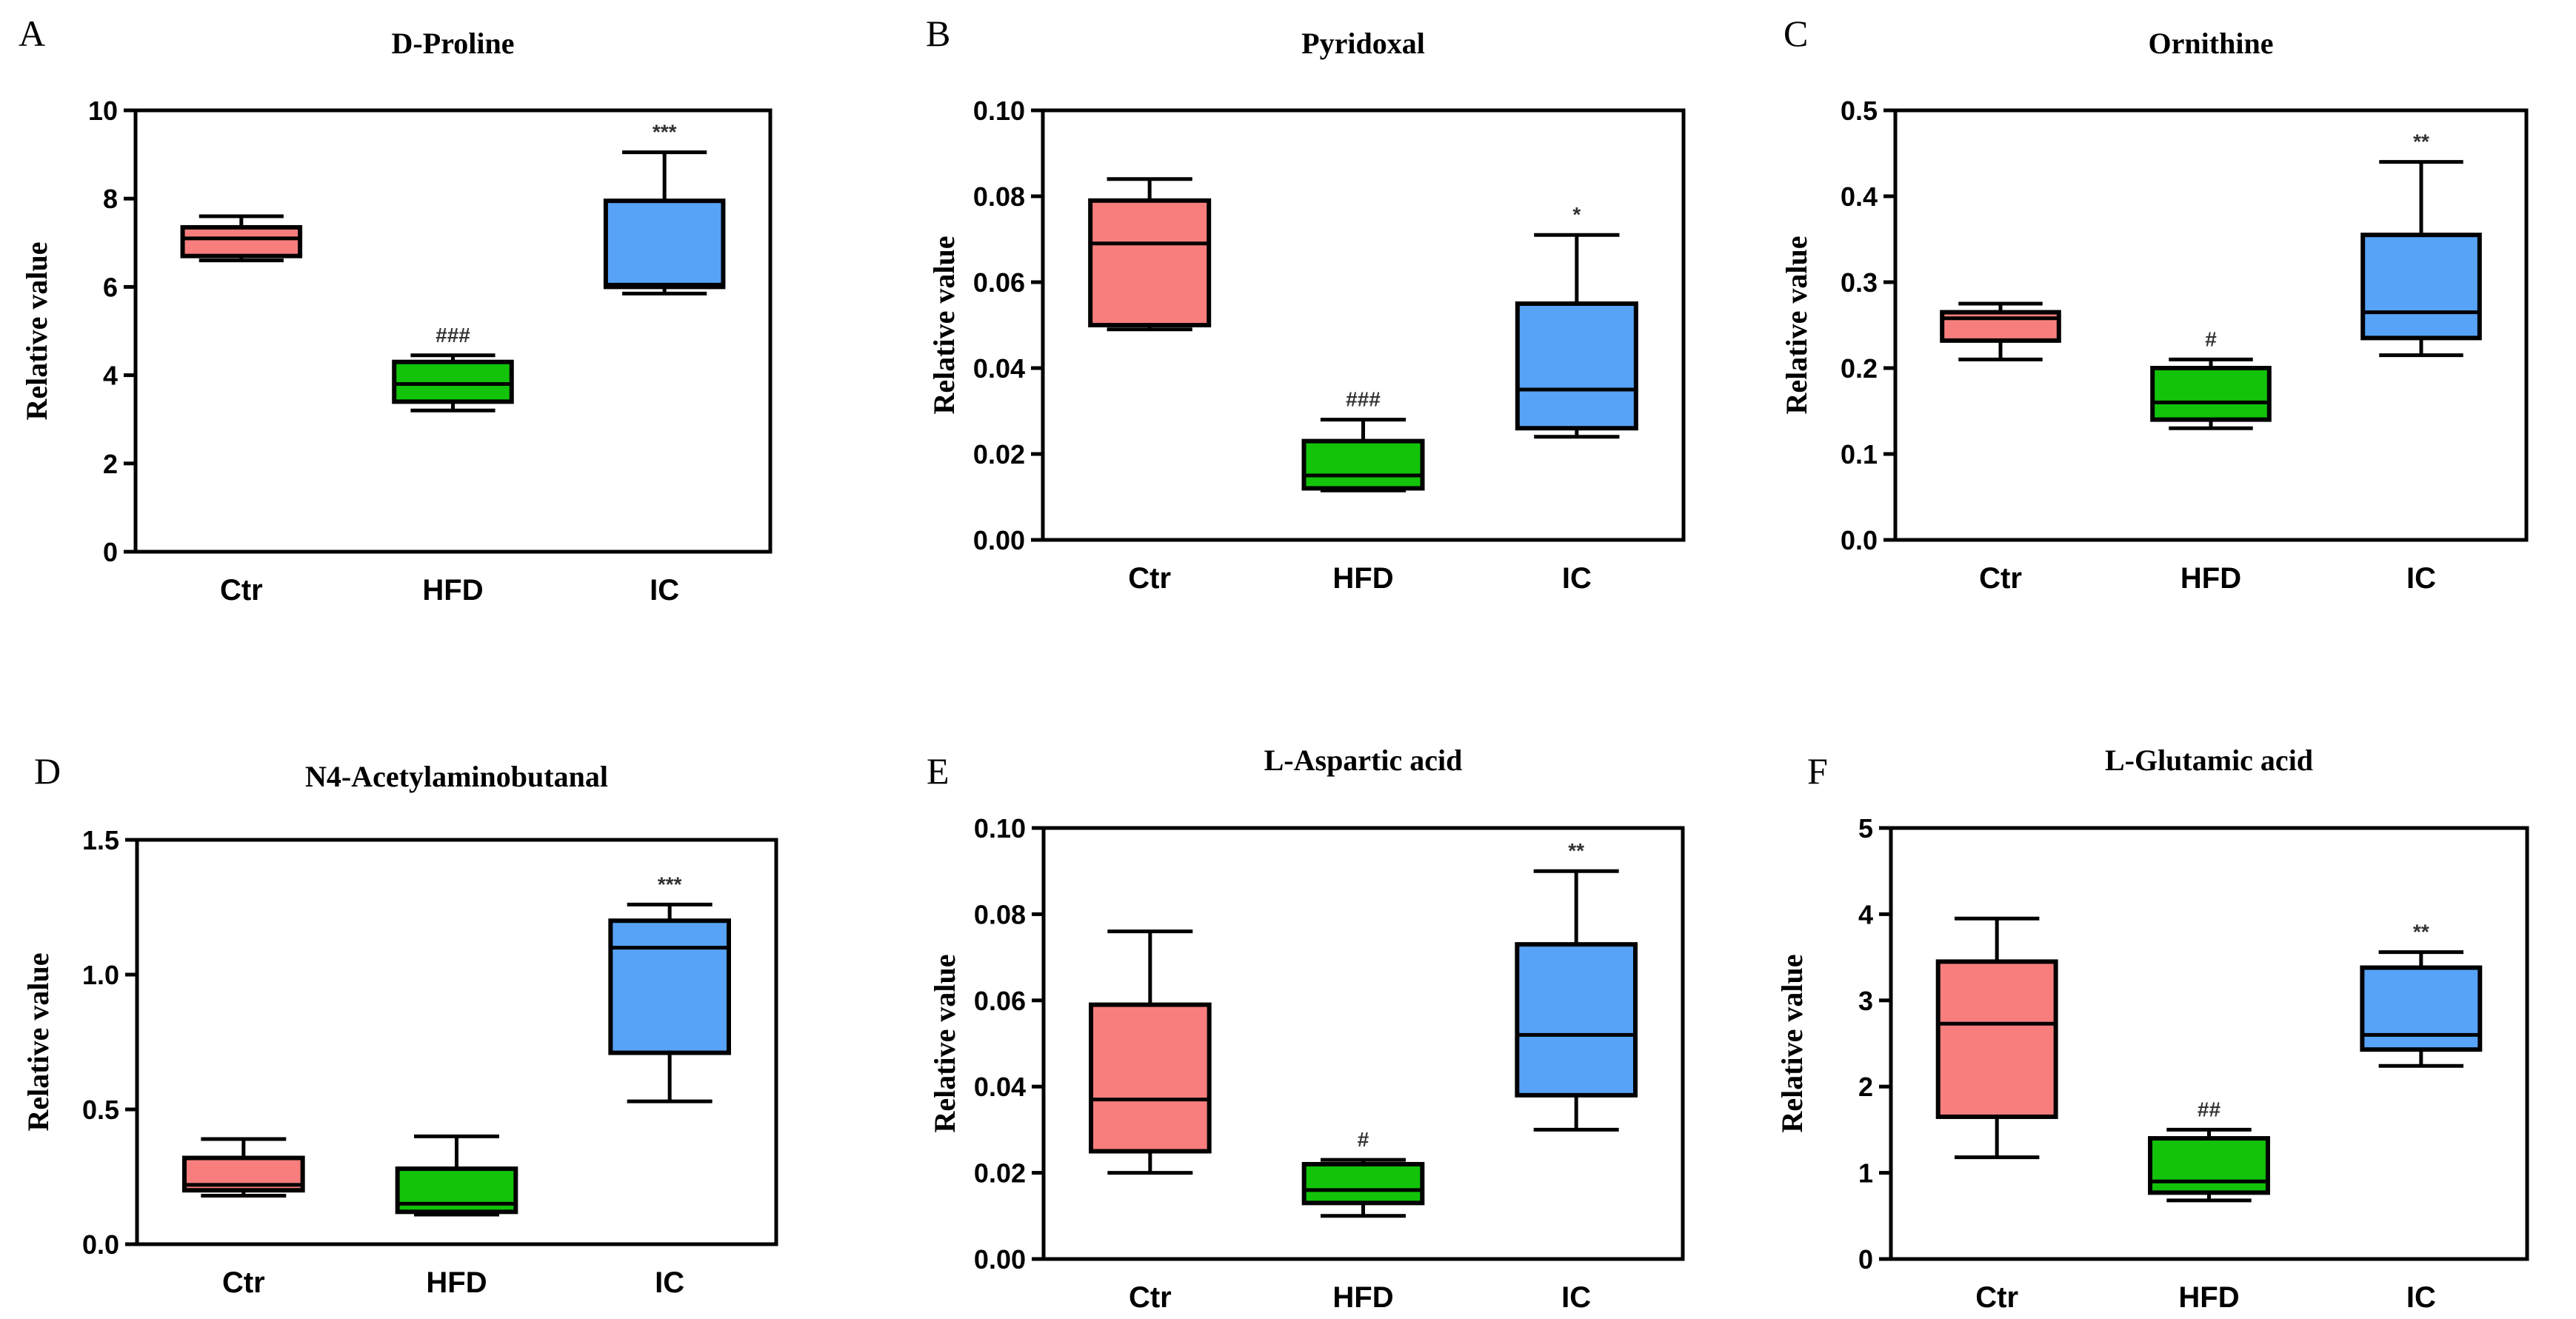 The image size is (2576, 1319). Describe the element at coordinates (453, 44) in the screenshot. I see `chart-title: D-Proline` at that location.